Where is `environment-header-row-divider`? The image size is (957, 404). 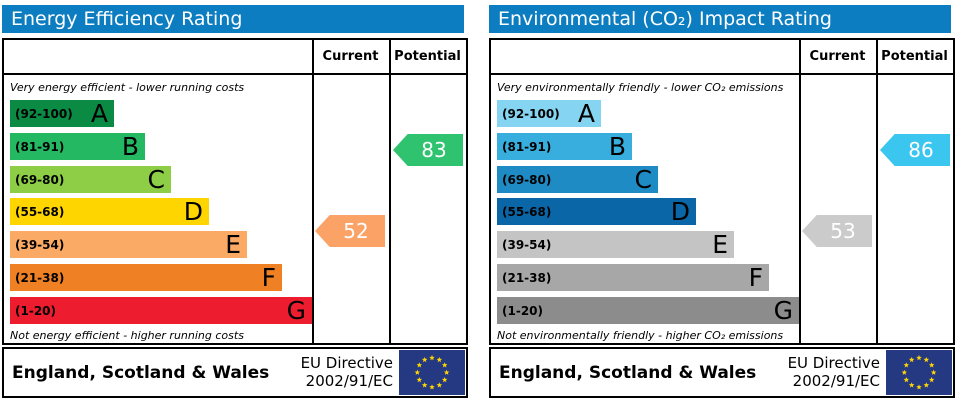 environment-header-row-divider is located at coordinates (722, 74).